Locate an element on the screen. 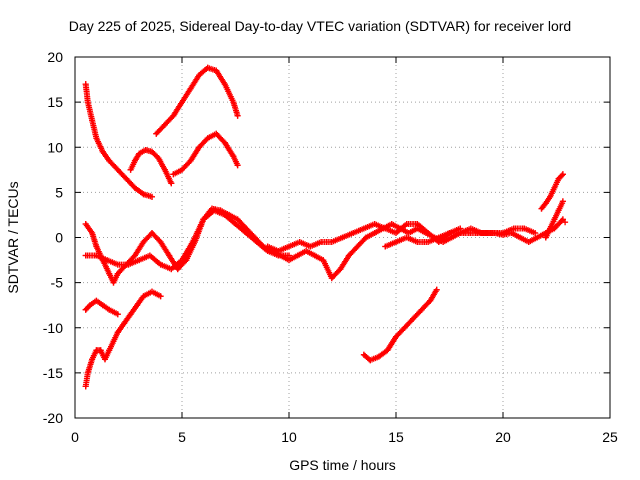  y-tick-label: -20 is located at coordinates (53, 418).